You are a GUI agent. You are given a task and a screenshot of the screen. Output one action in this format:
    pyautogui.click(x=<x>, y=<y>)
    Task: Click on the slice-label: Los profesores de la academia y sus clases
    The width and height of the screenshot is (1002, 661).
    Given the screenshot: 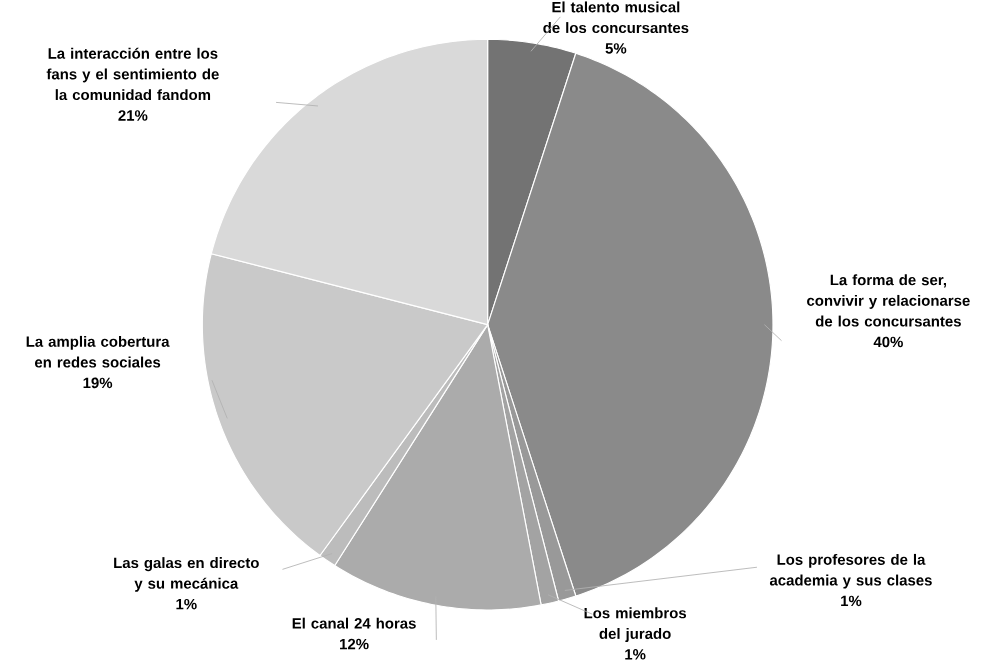 What is the action you would take?
    pyautogui.click(x=850, y=571)
    